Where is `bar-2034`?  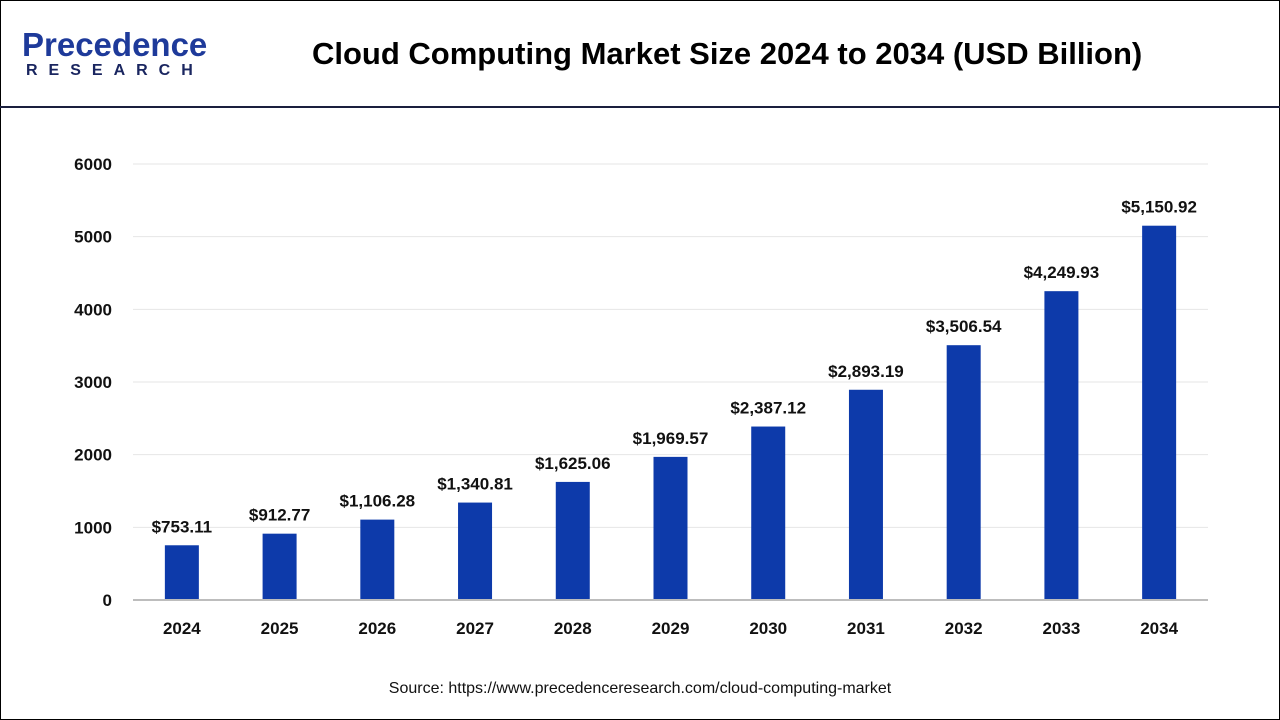 bar-2034 is located at coordinates (1159, 412).